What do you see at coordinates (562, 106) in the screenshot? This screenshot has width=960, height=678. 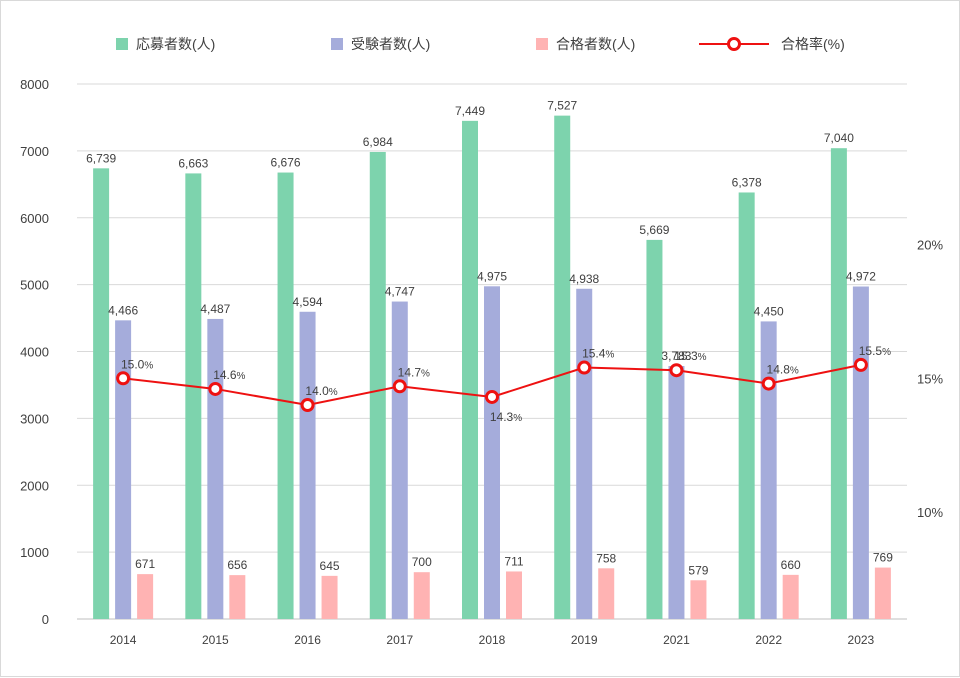 I see `bar-data-label: 7,527` at bounding box center [562, 106].